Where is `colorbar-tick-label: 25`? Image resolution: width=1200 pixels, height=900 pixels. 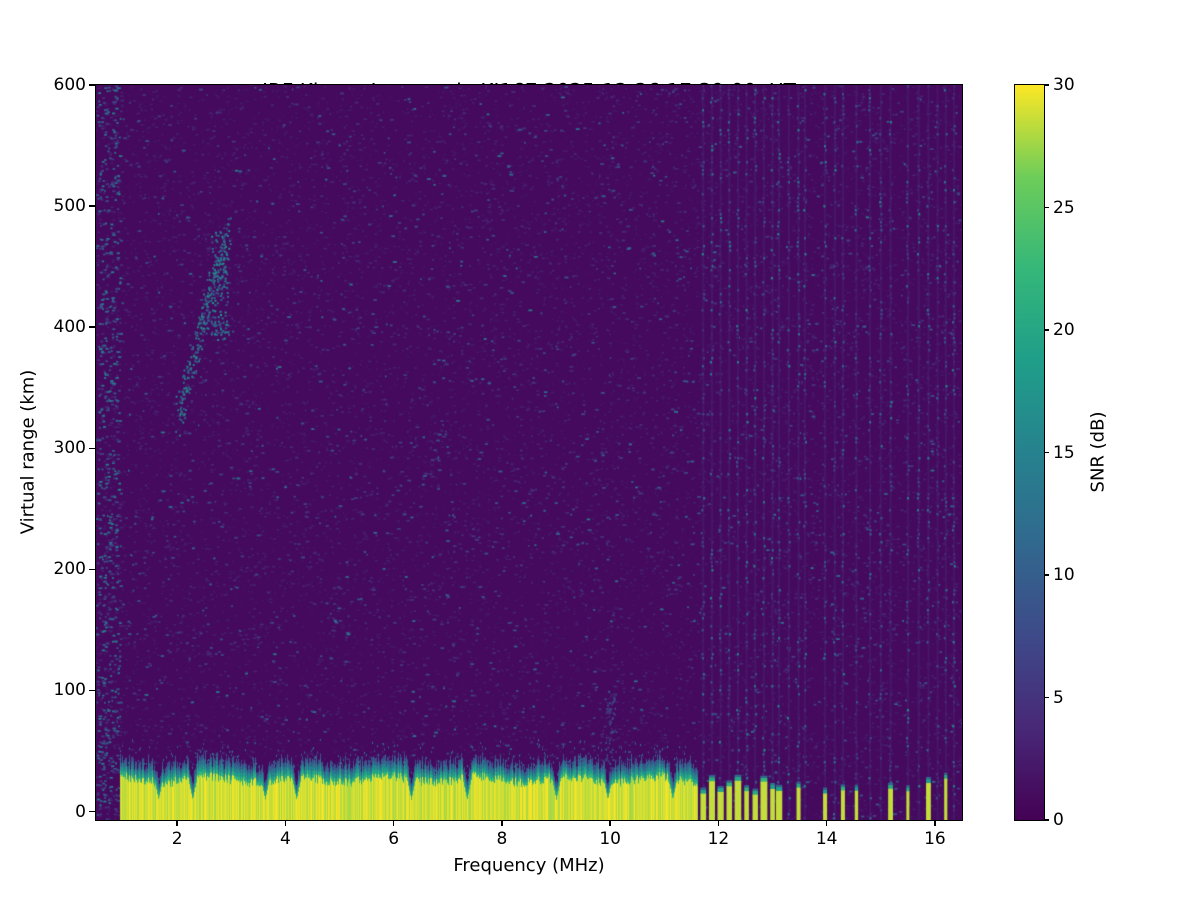 colorbar-tick-label: 25 is located at coordinates (1064, 207).